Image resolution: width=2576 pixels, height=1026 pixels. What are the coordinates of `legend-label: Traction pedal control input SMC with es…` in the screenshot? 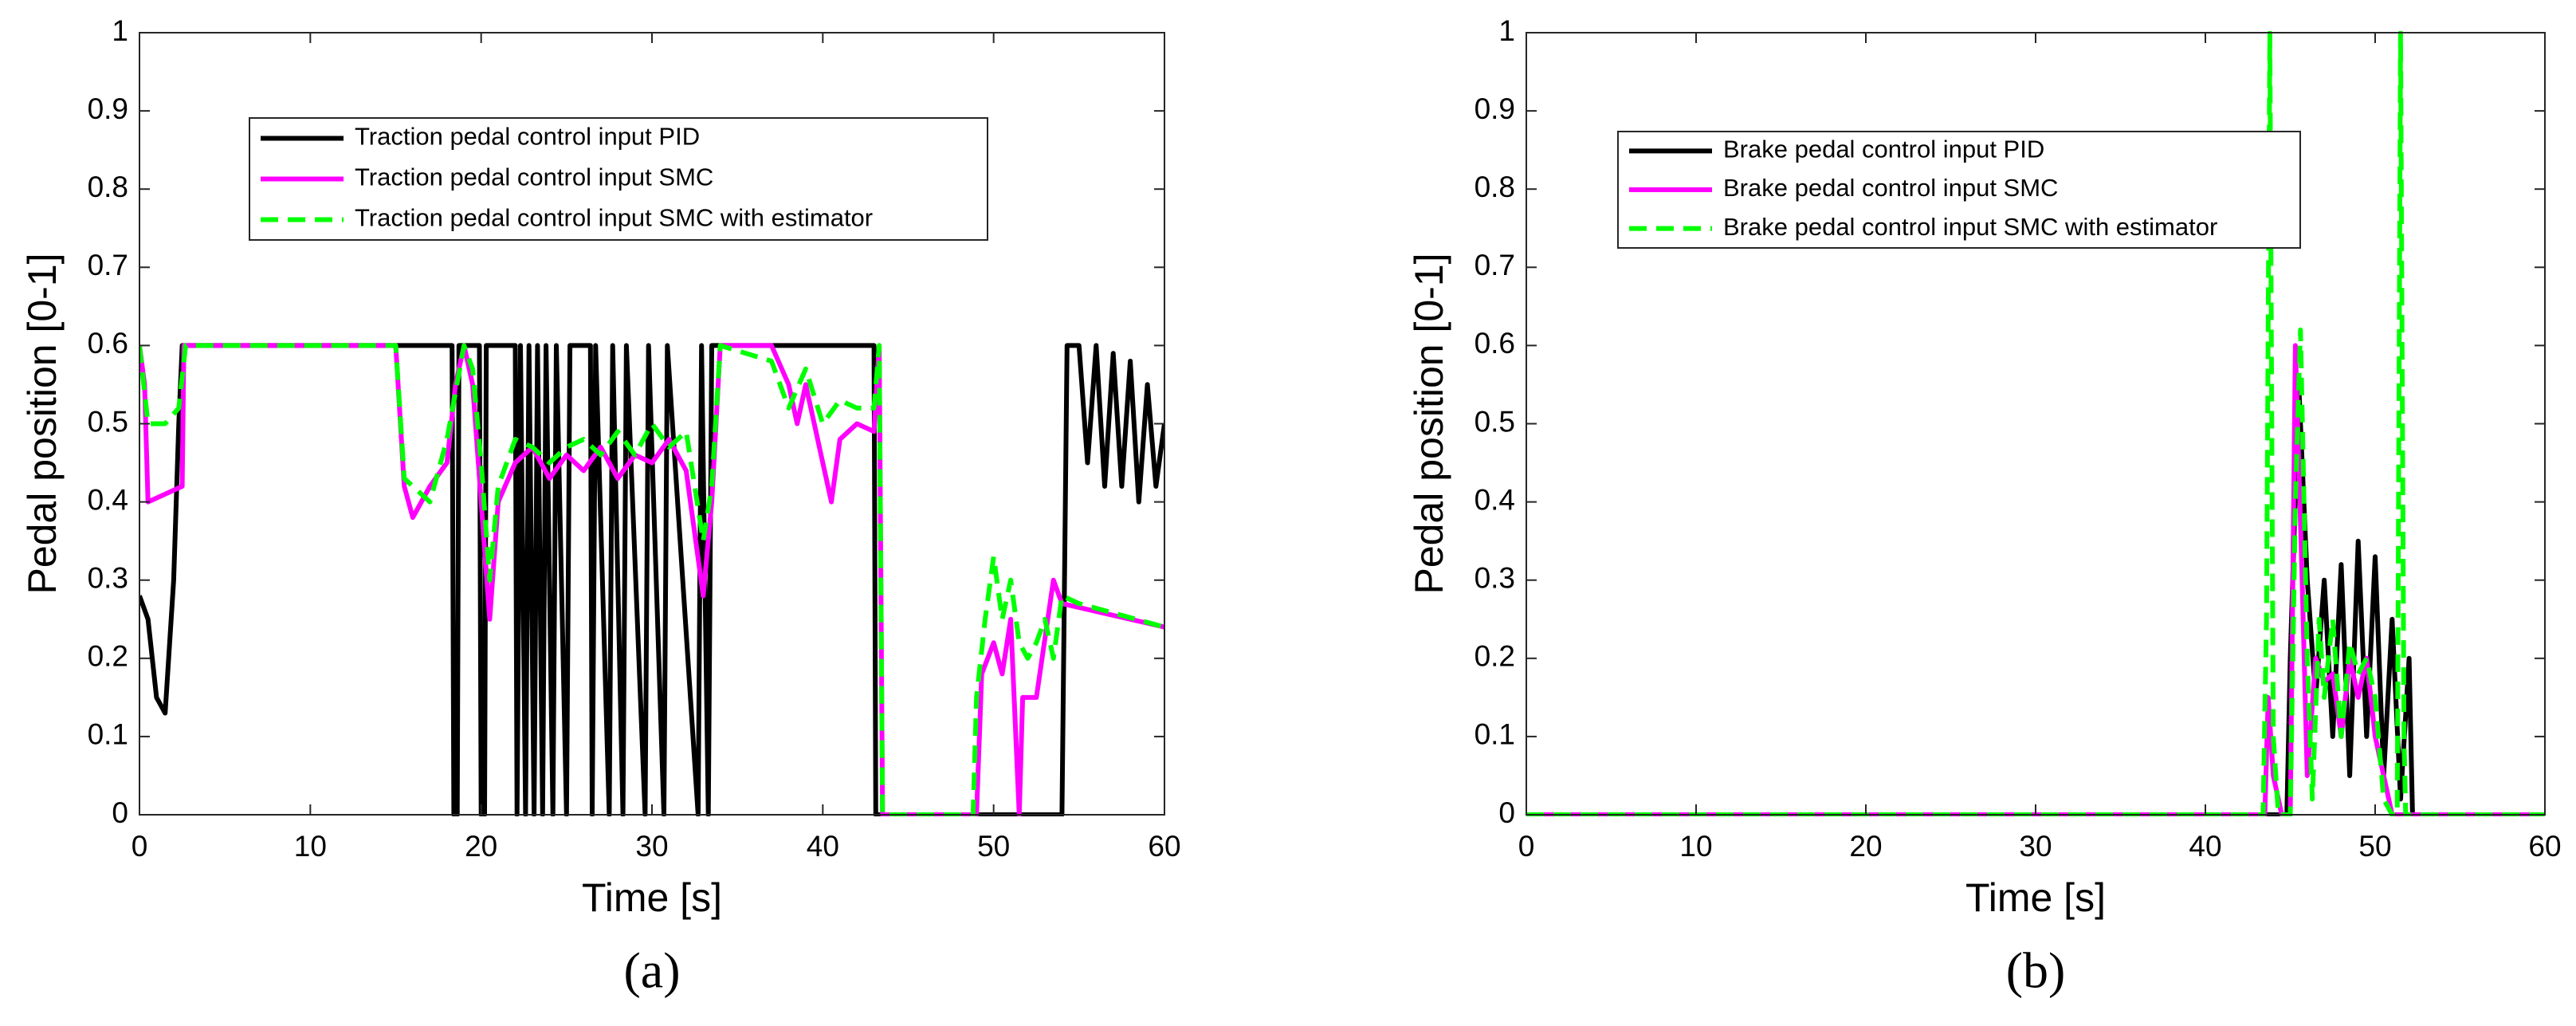 It's located at (614, 218).